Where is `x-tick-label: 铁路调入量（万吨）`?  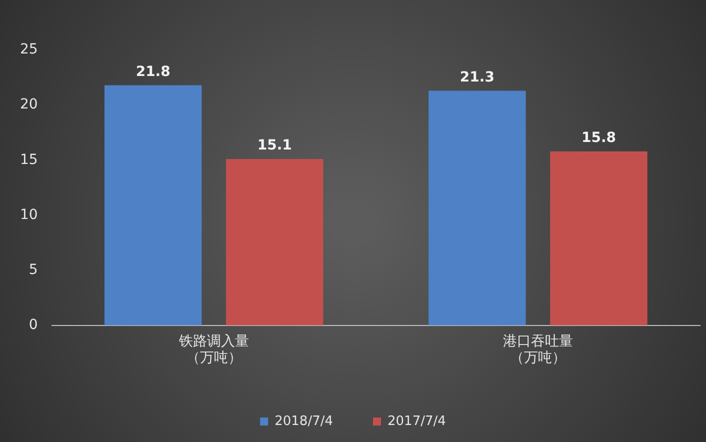 x-tick-label: 铁路调入量（万吨） is located at coordinates (213, 349).